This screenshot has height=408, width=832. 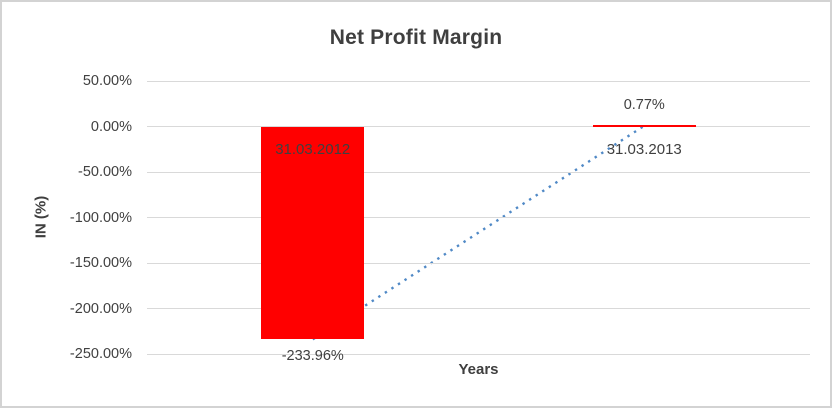 I want to click on y-tick-label: 50.00%, so click(x=107, y=81).